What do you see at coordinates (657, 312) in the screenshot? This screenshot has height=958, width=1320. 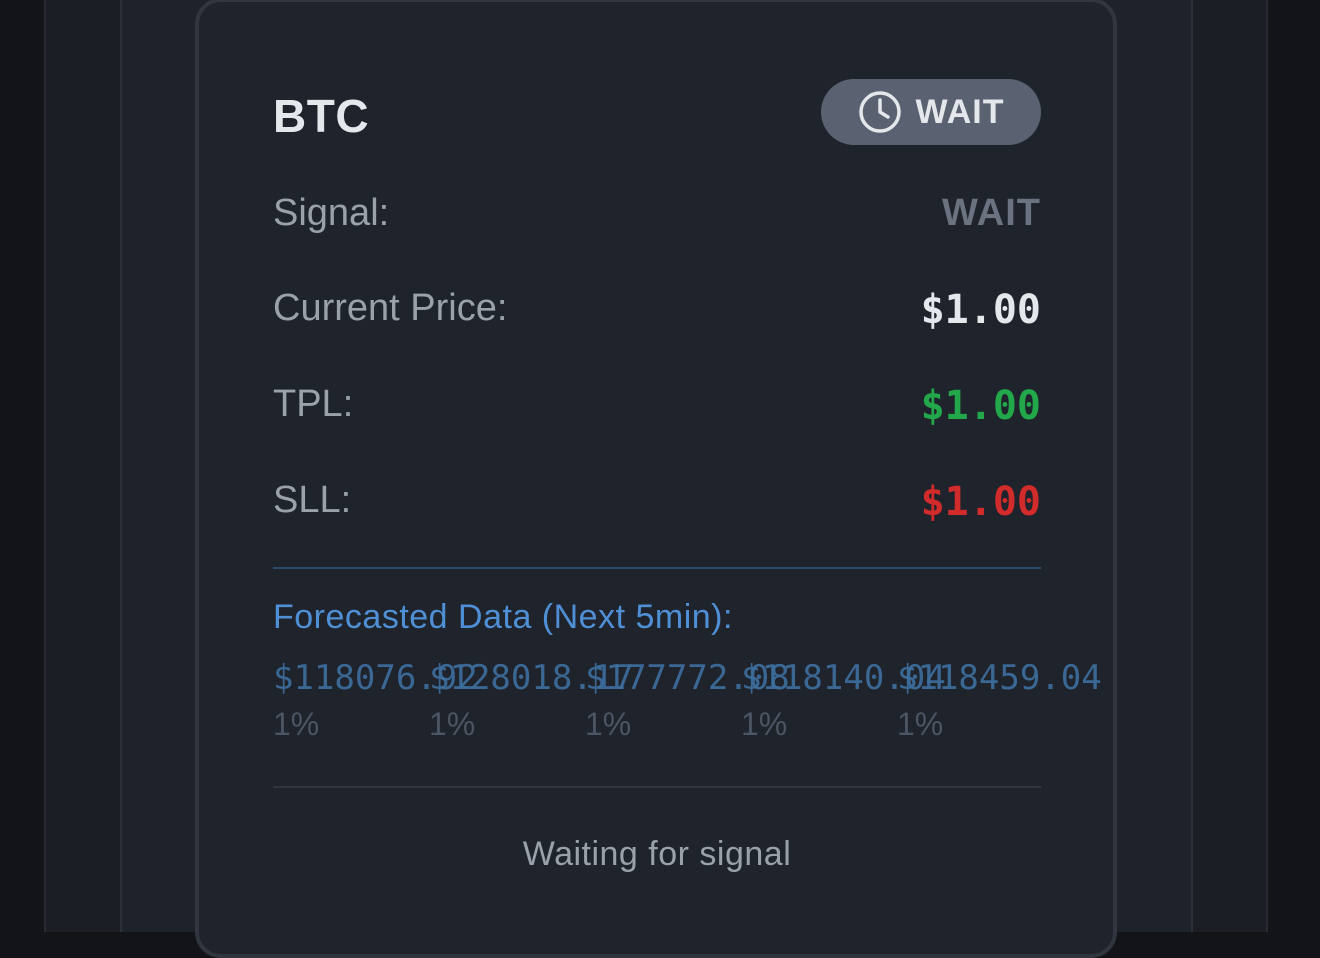 I see `current-price-row: Current Price: $1.00` at bounding box center [657, 312].